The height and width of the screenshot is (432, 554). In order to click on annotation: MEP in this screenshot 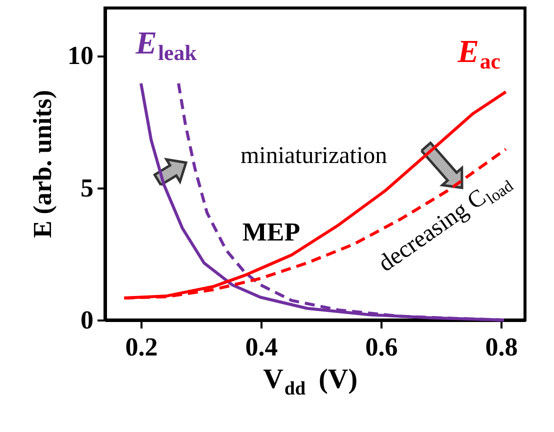, I will do `click(271, 232)`.